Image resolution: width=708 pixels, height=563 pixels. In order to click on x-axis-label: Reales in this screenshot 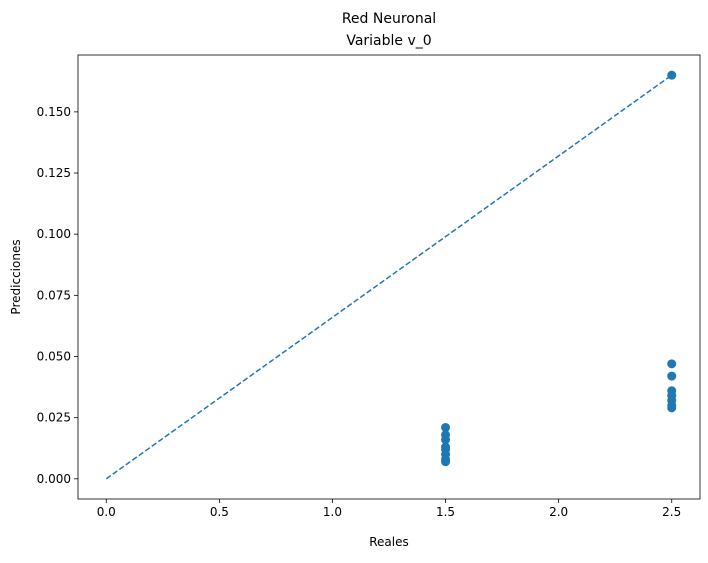, I will do `click(389, 542)`.